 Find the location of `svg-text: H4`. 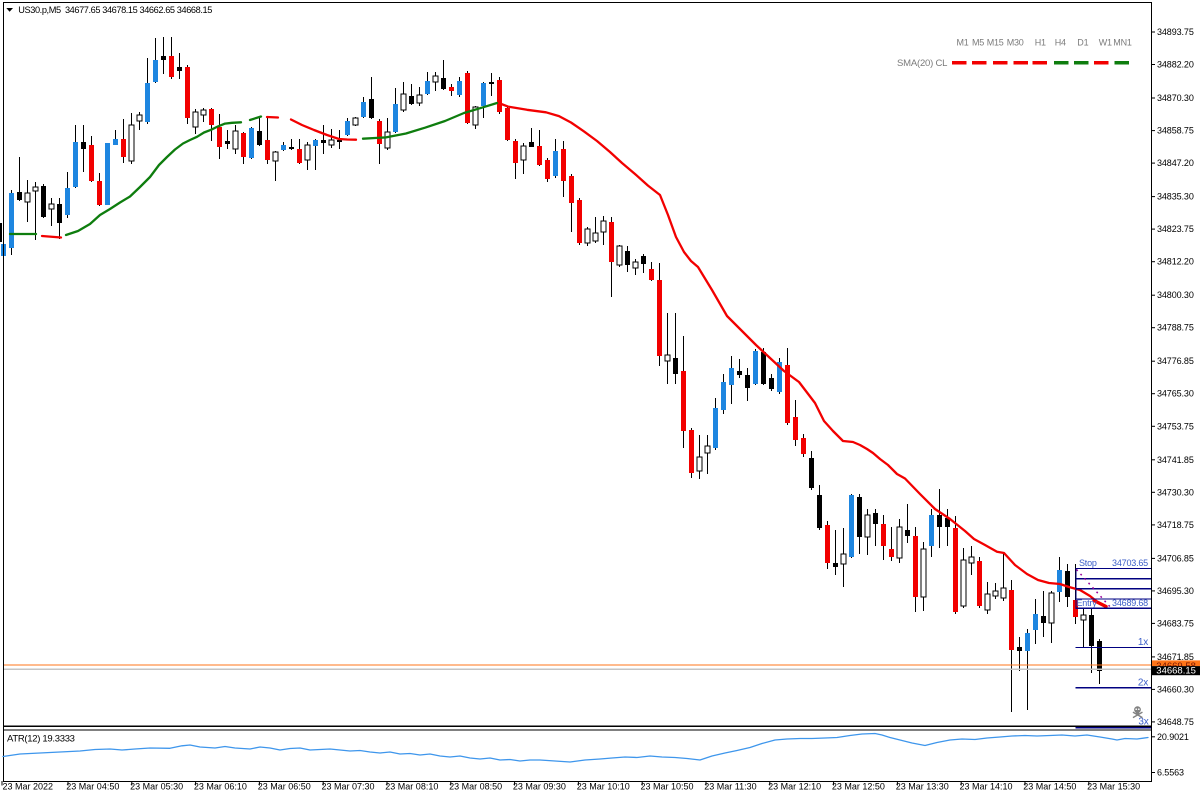

svg-text: H4 is located at coordinates (1060, 43).